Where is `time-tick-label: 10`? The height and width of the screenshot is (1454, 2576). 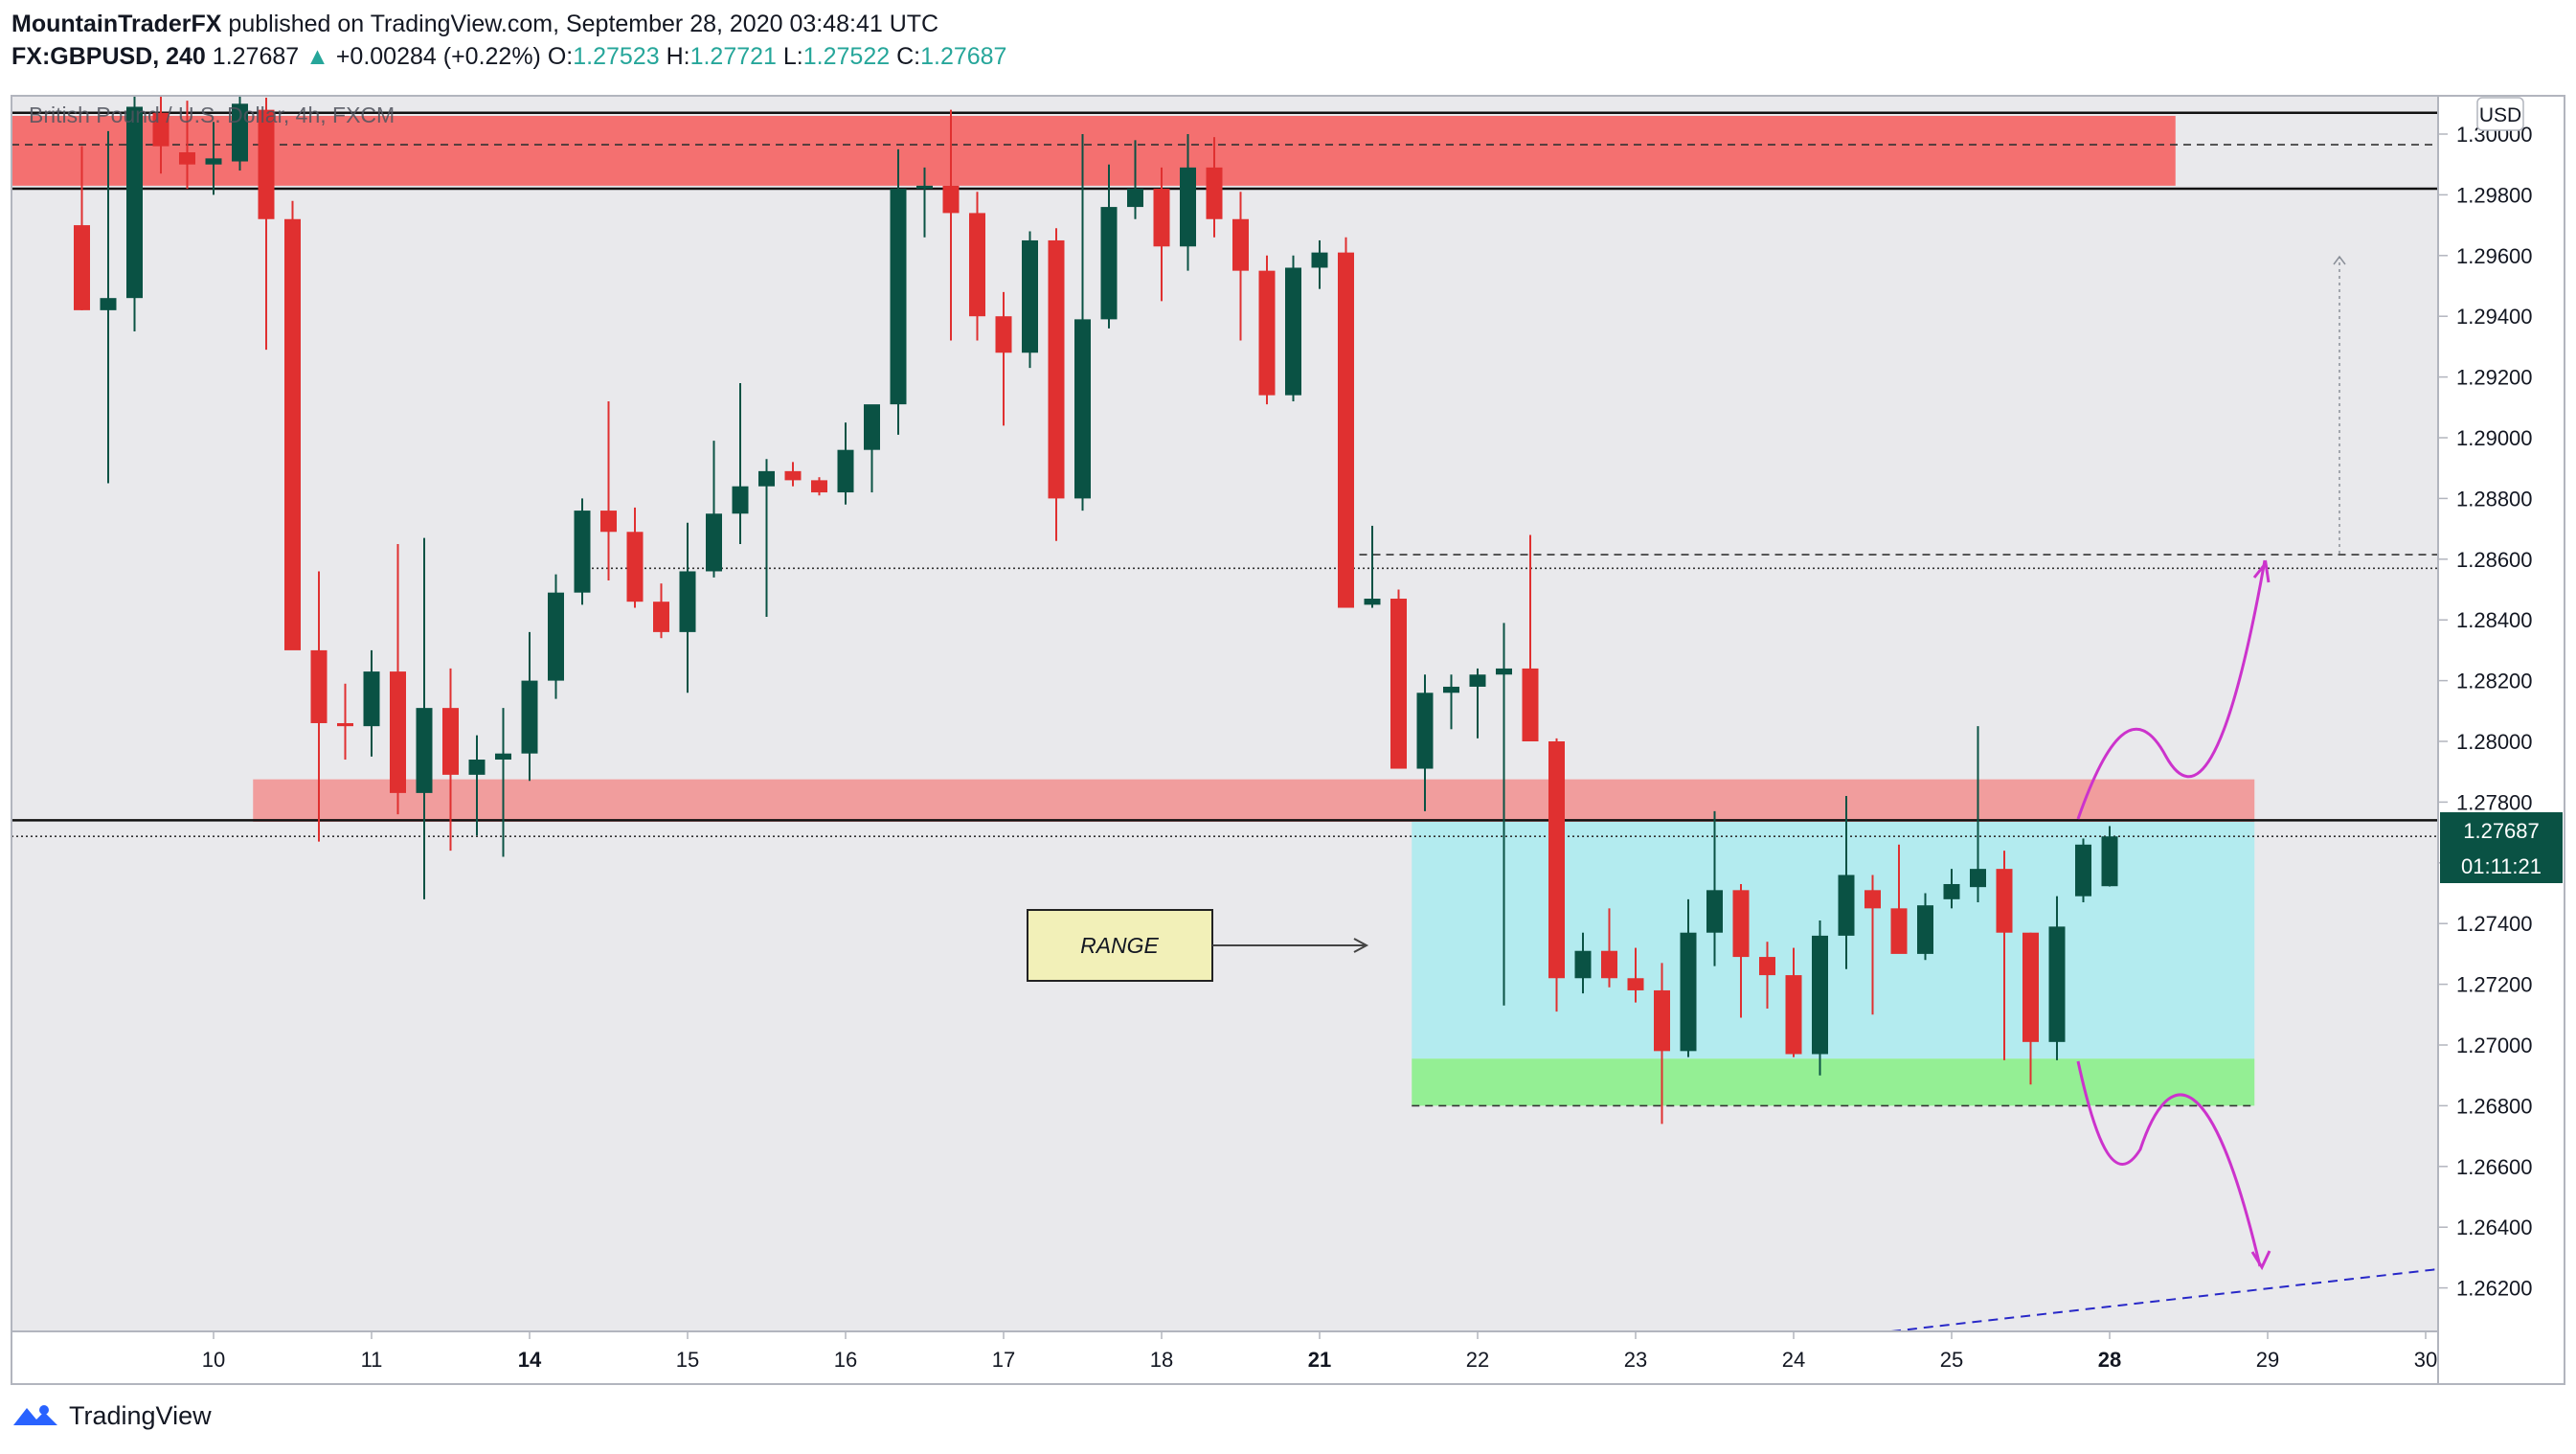
time-tick-label: 10 is located at coordinates (213, 1360).